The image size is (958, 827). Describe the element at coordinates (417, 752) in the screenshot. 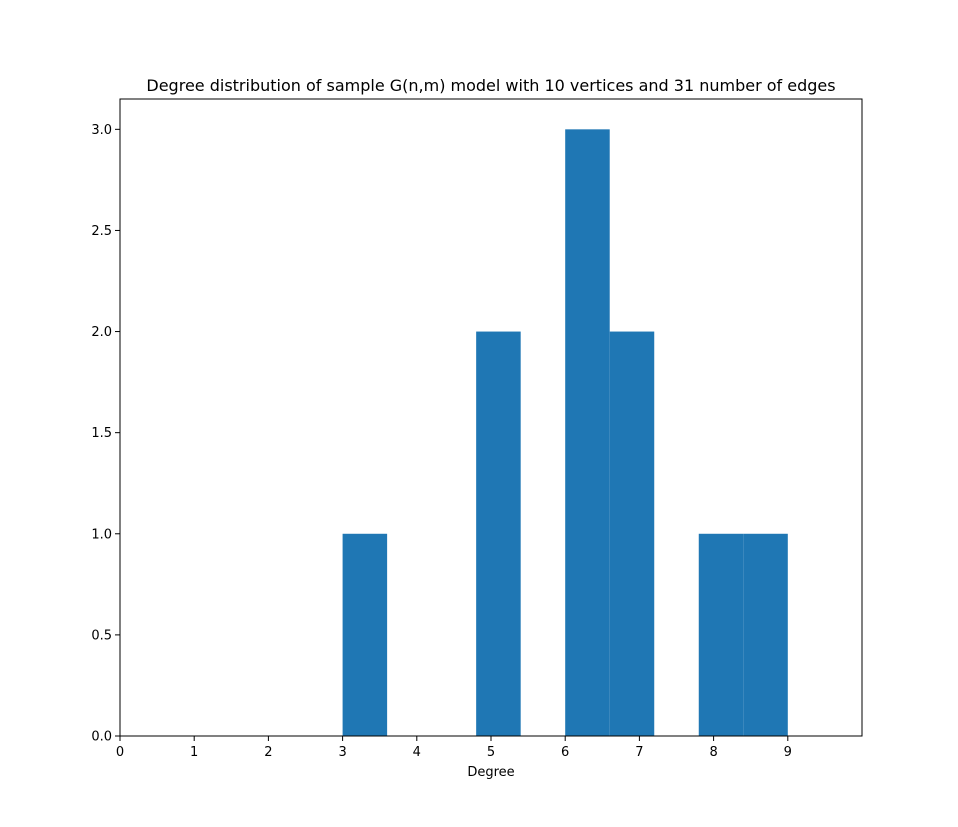

I see `x-tick-label: 4` at that location.